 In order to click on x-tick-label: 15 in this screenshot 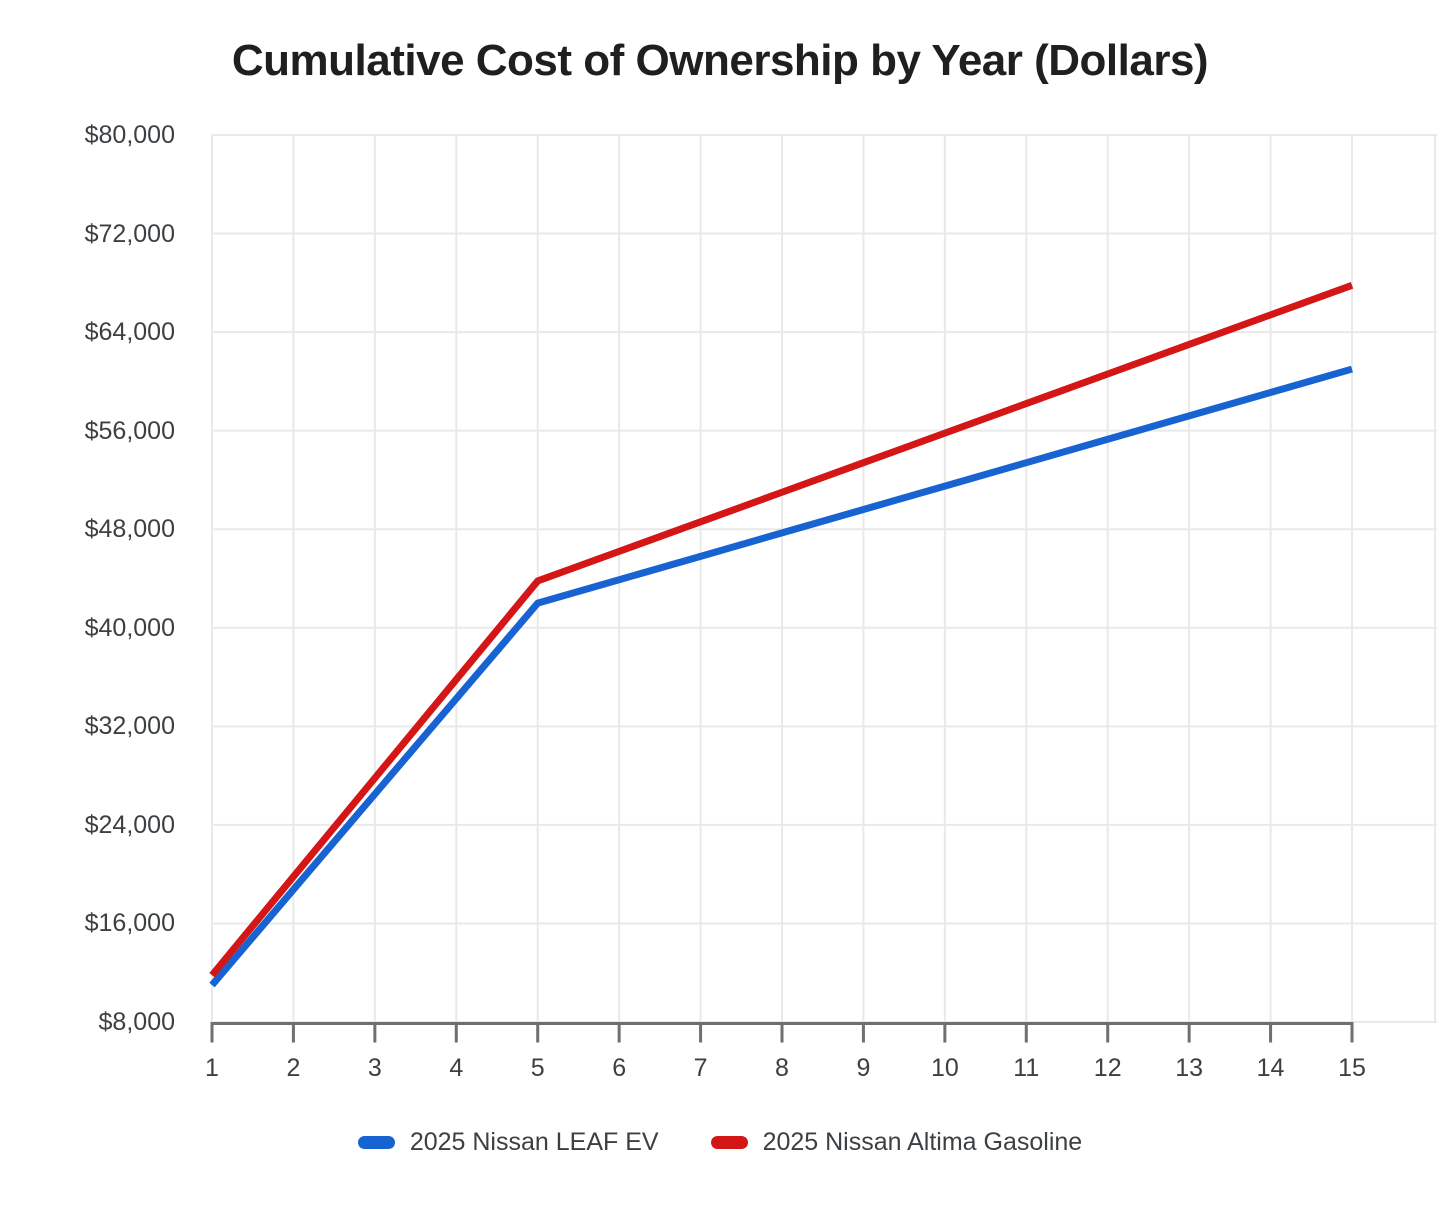, I will do `click(1352, 1068)`.